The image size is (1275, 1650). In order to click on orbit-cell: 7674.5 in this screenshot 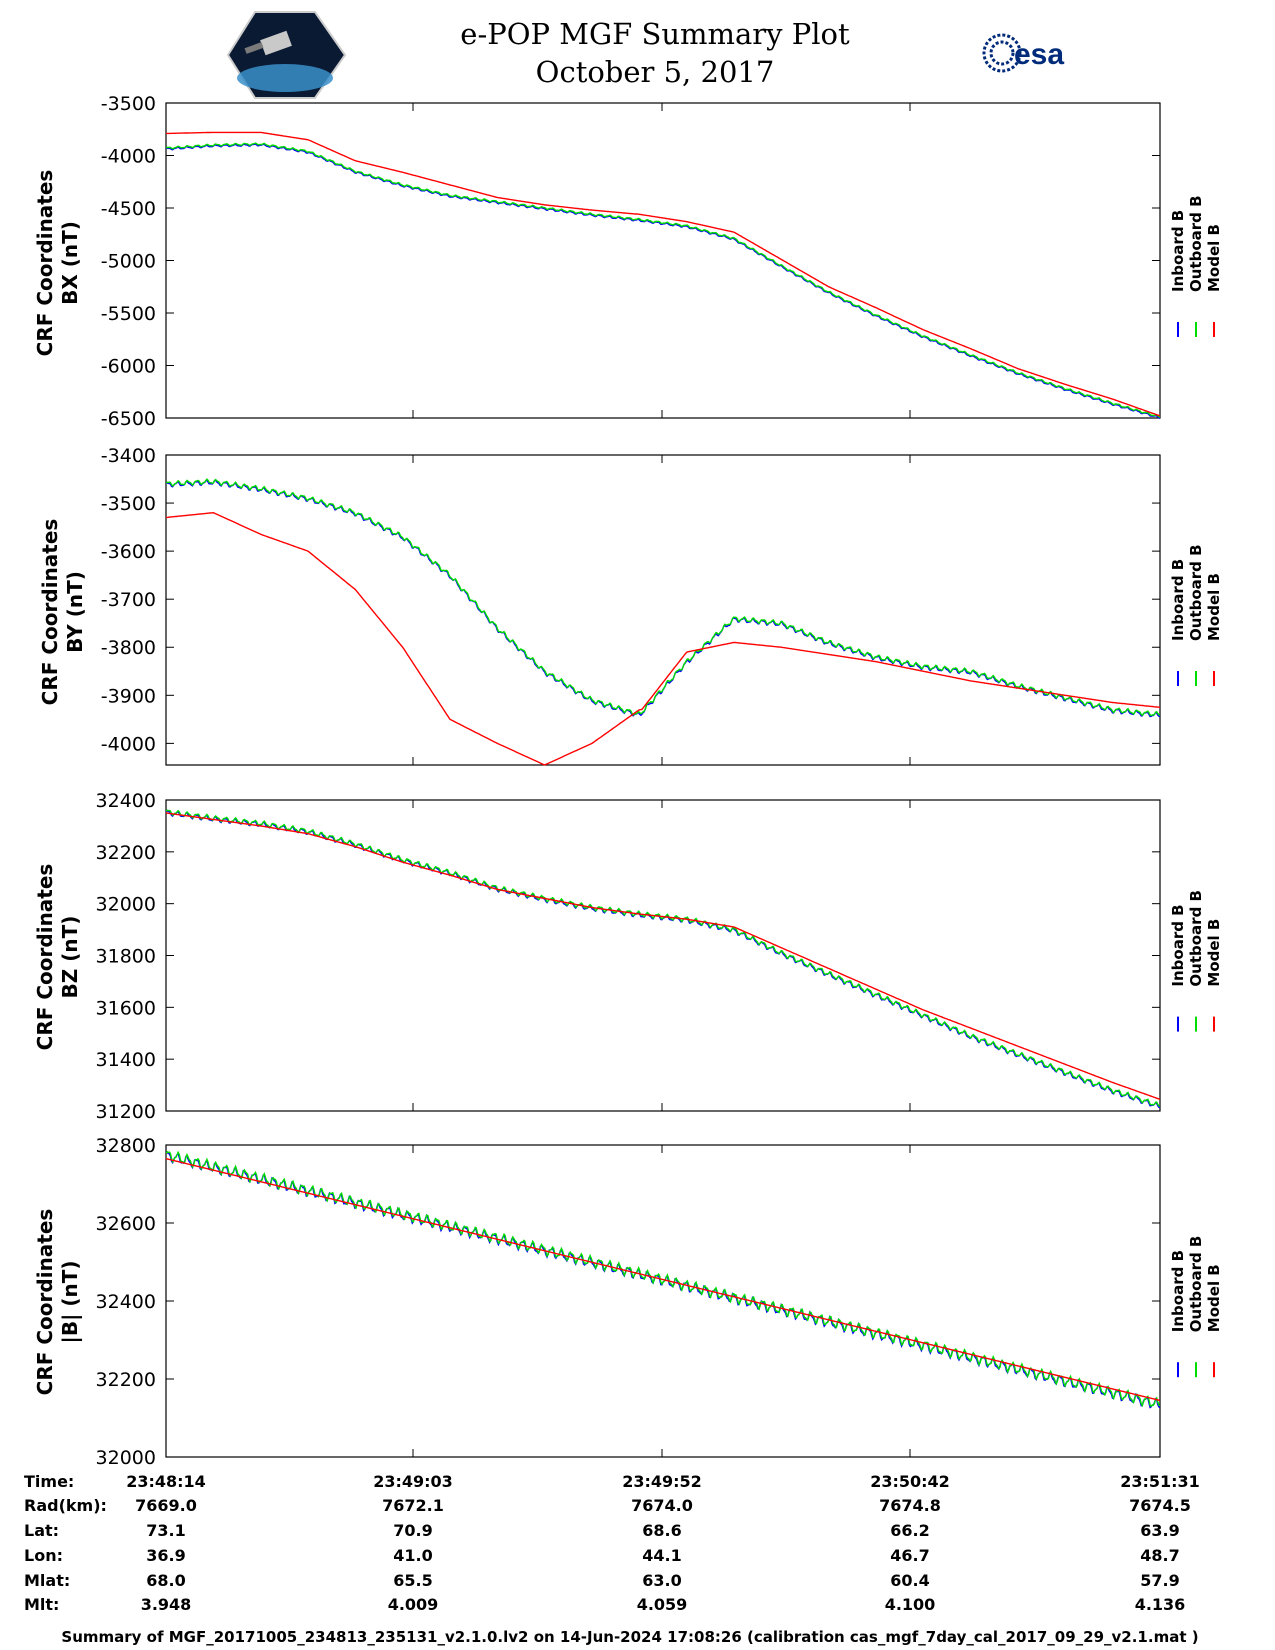, I will do `click(1160, 1505)`.